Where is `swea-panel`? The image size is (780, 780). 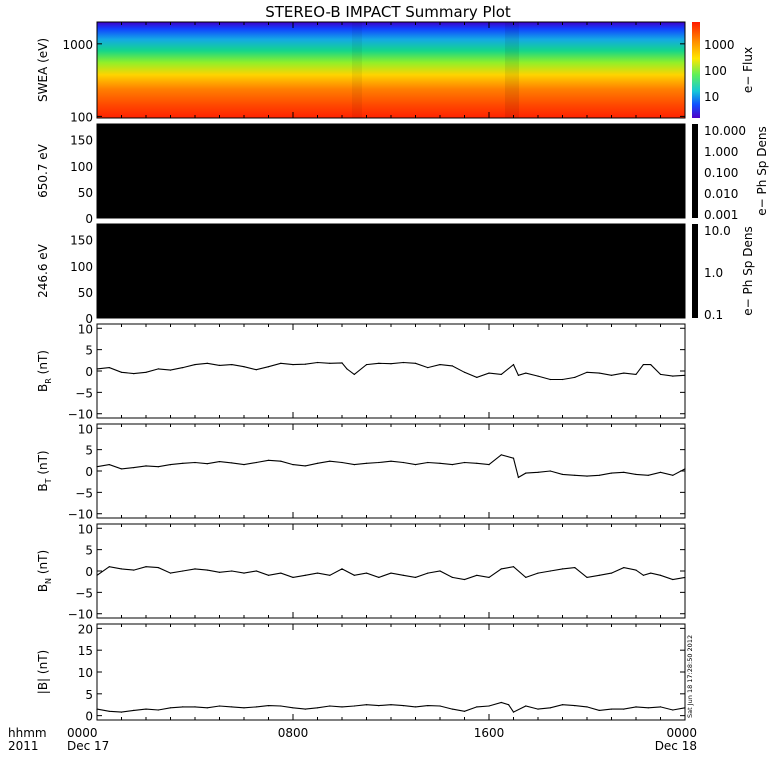
swea-panel is located at coordinates (398, 70).